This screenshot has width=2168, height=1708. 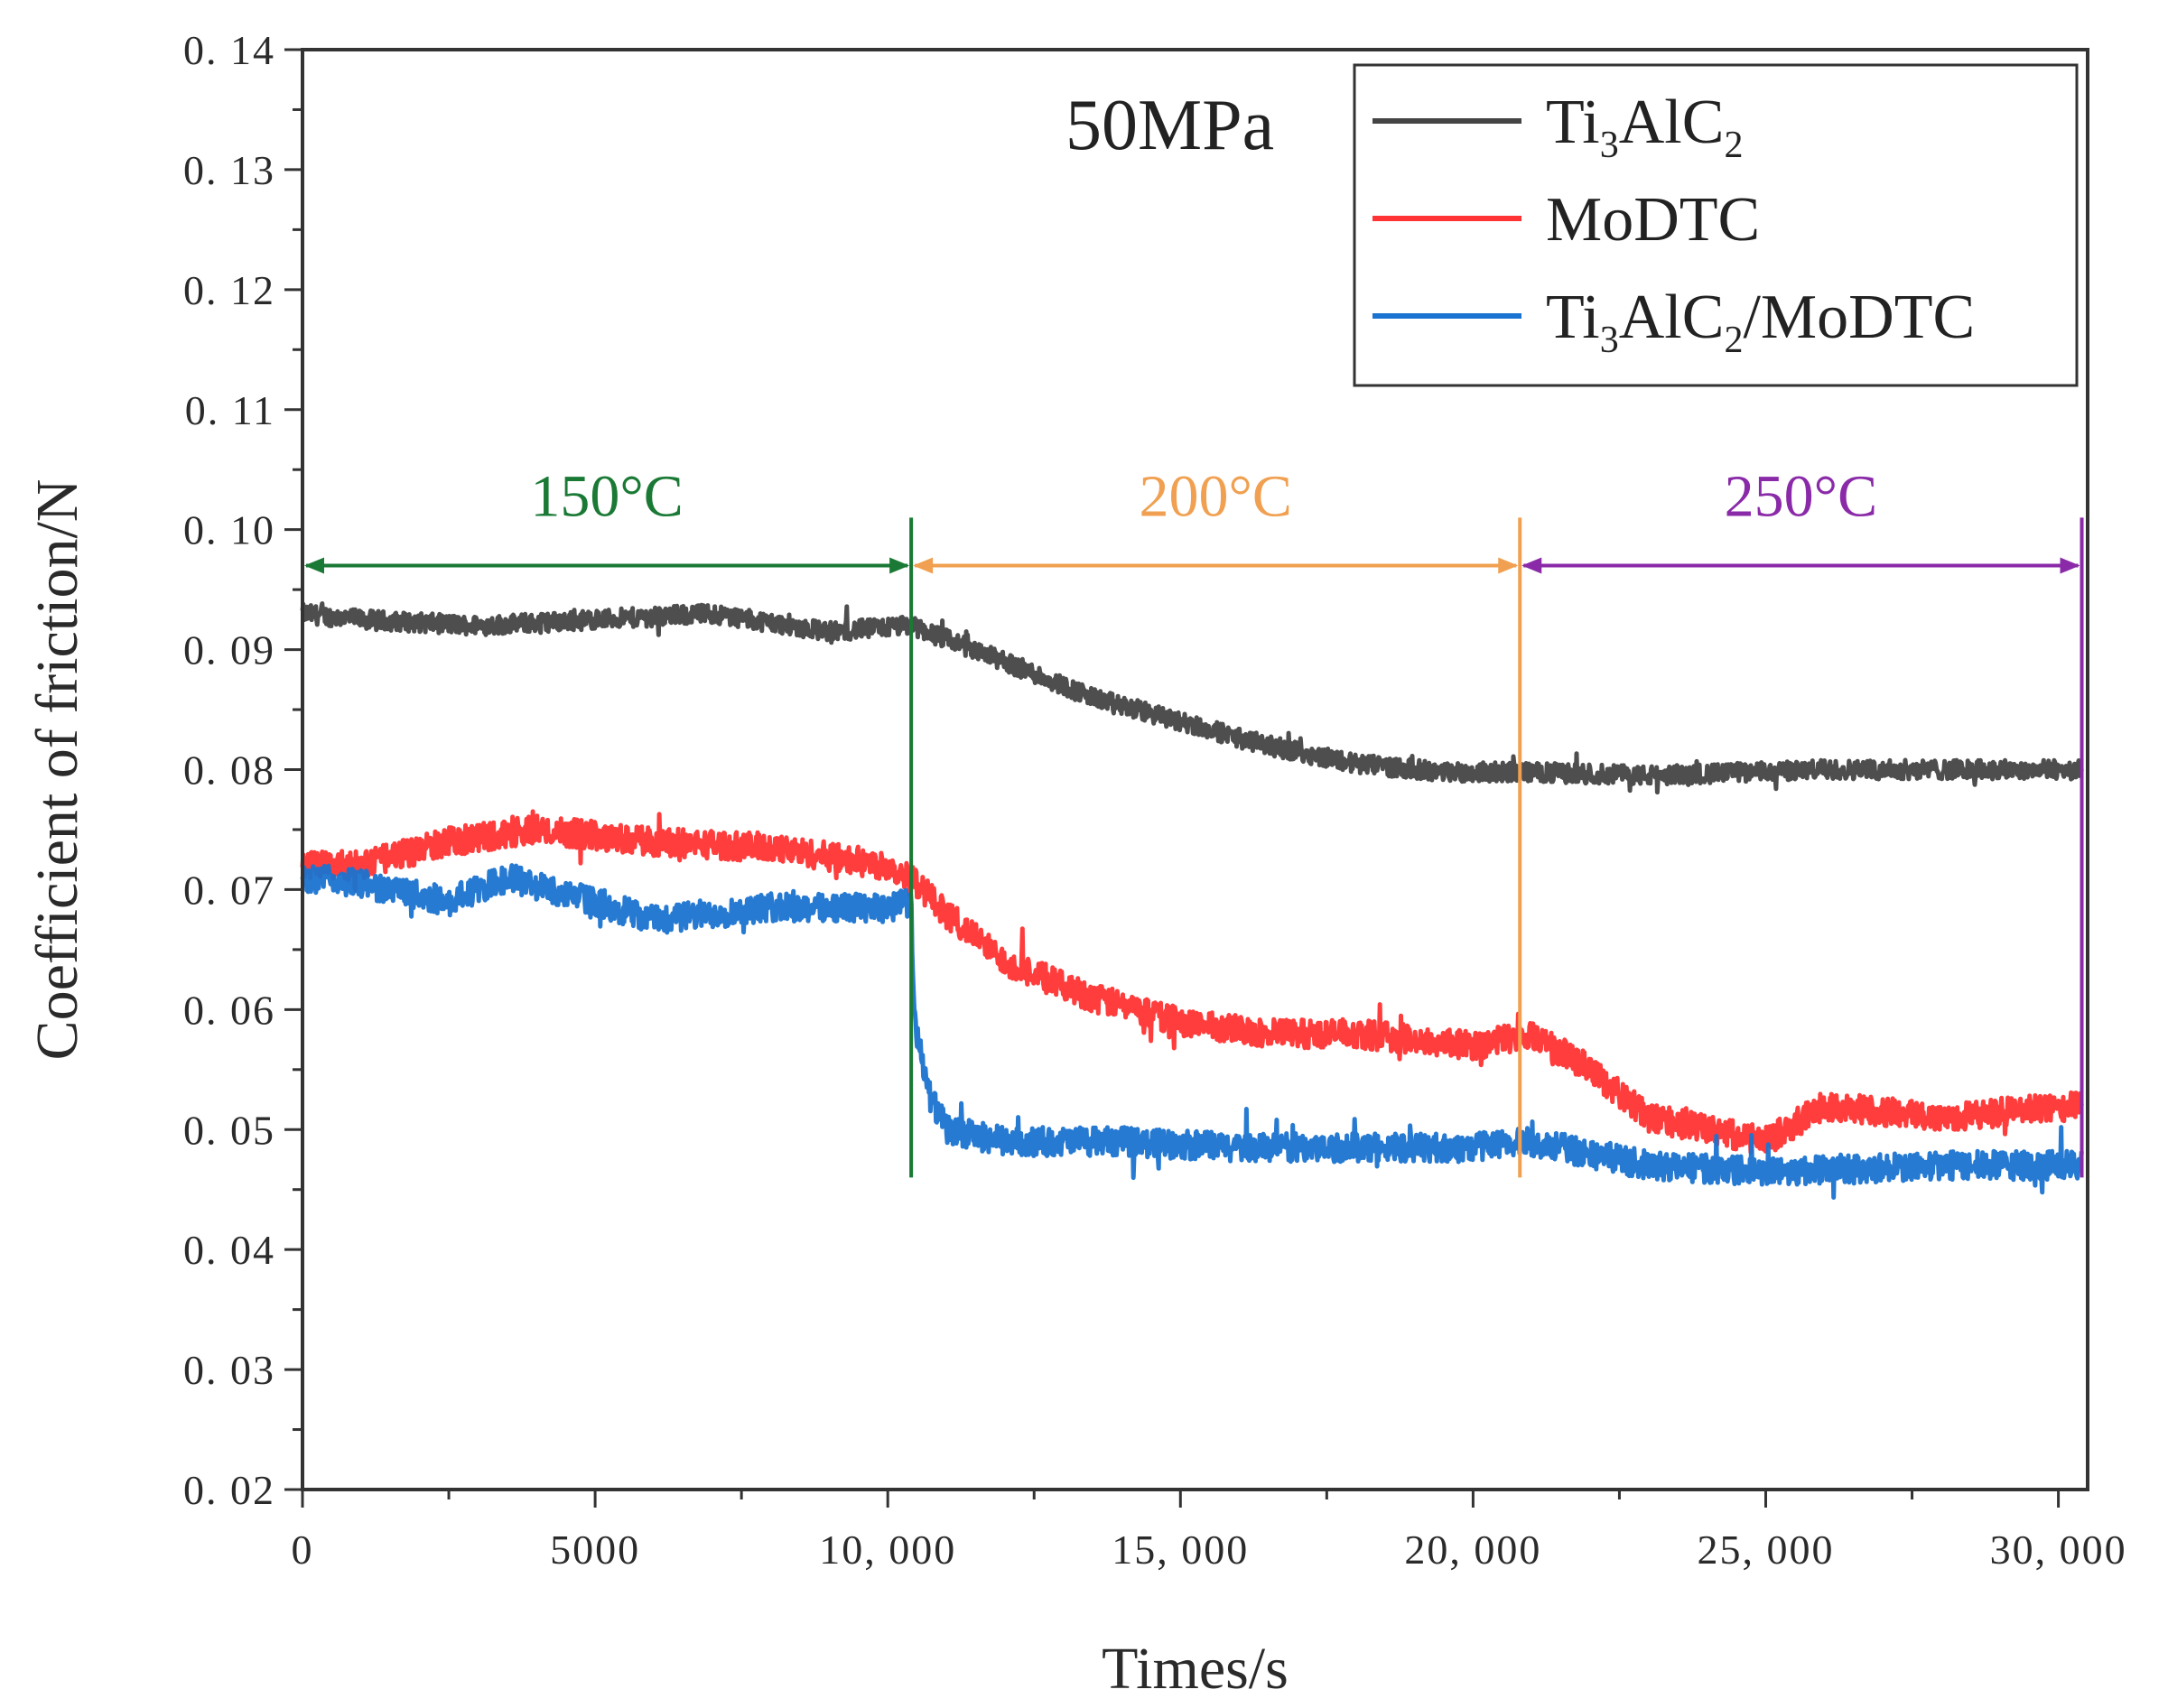 What do you see at coordinates (1803, 821) in the screenshot?
I see `region-3: 250°C` at bounding box center [1803, 821].